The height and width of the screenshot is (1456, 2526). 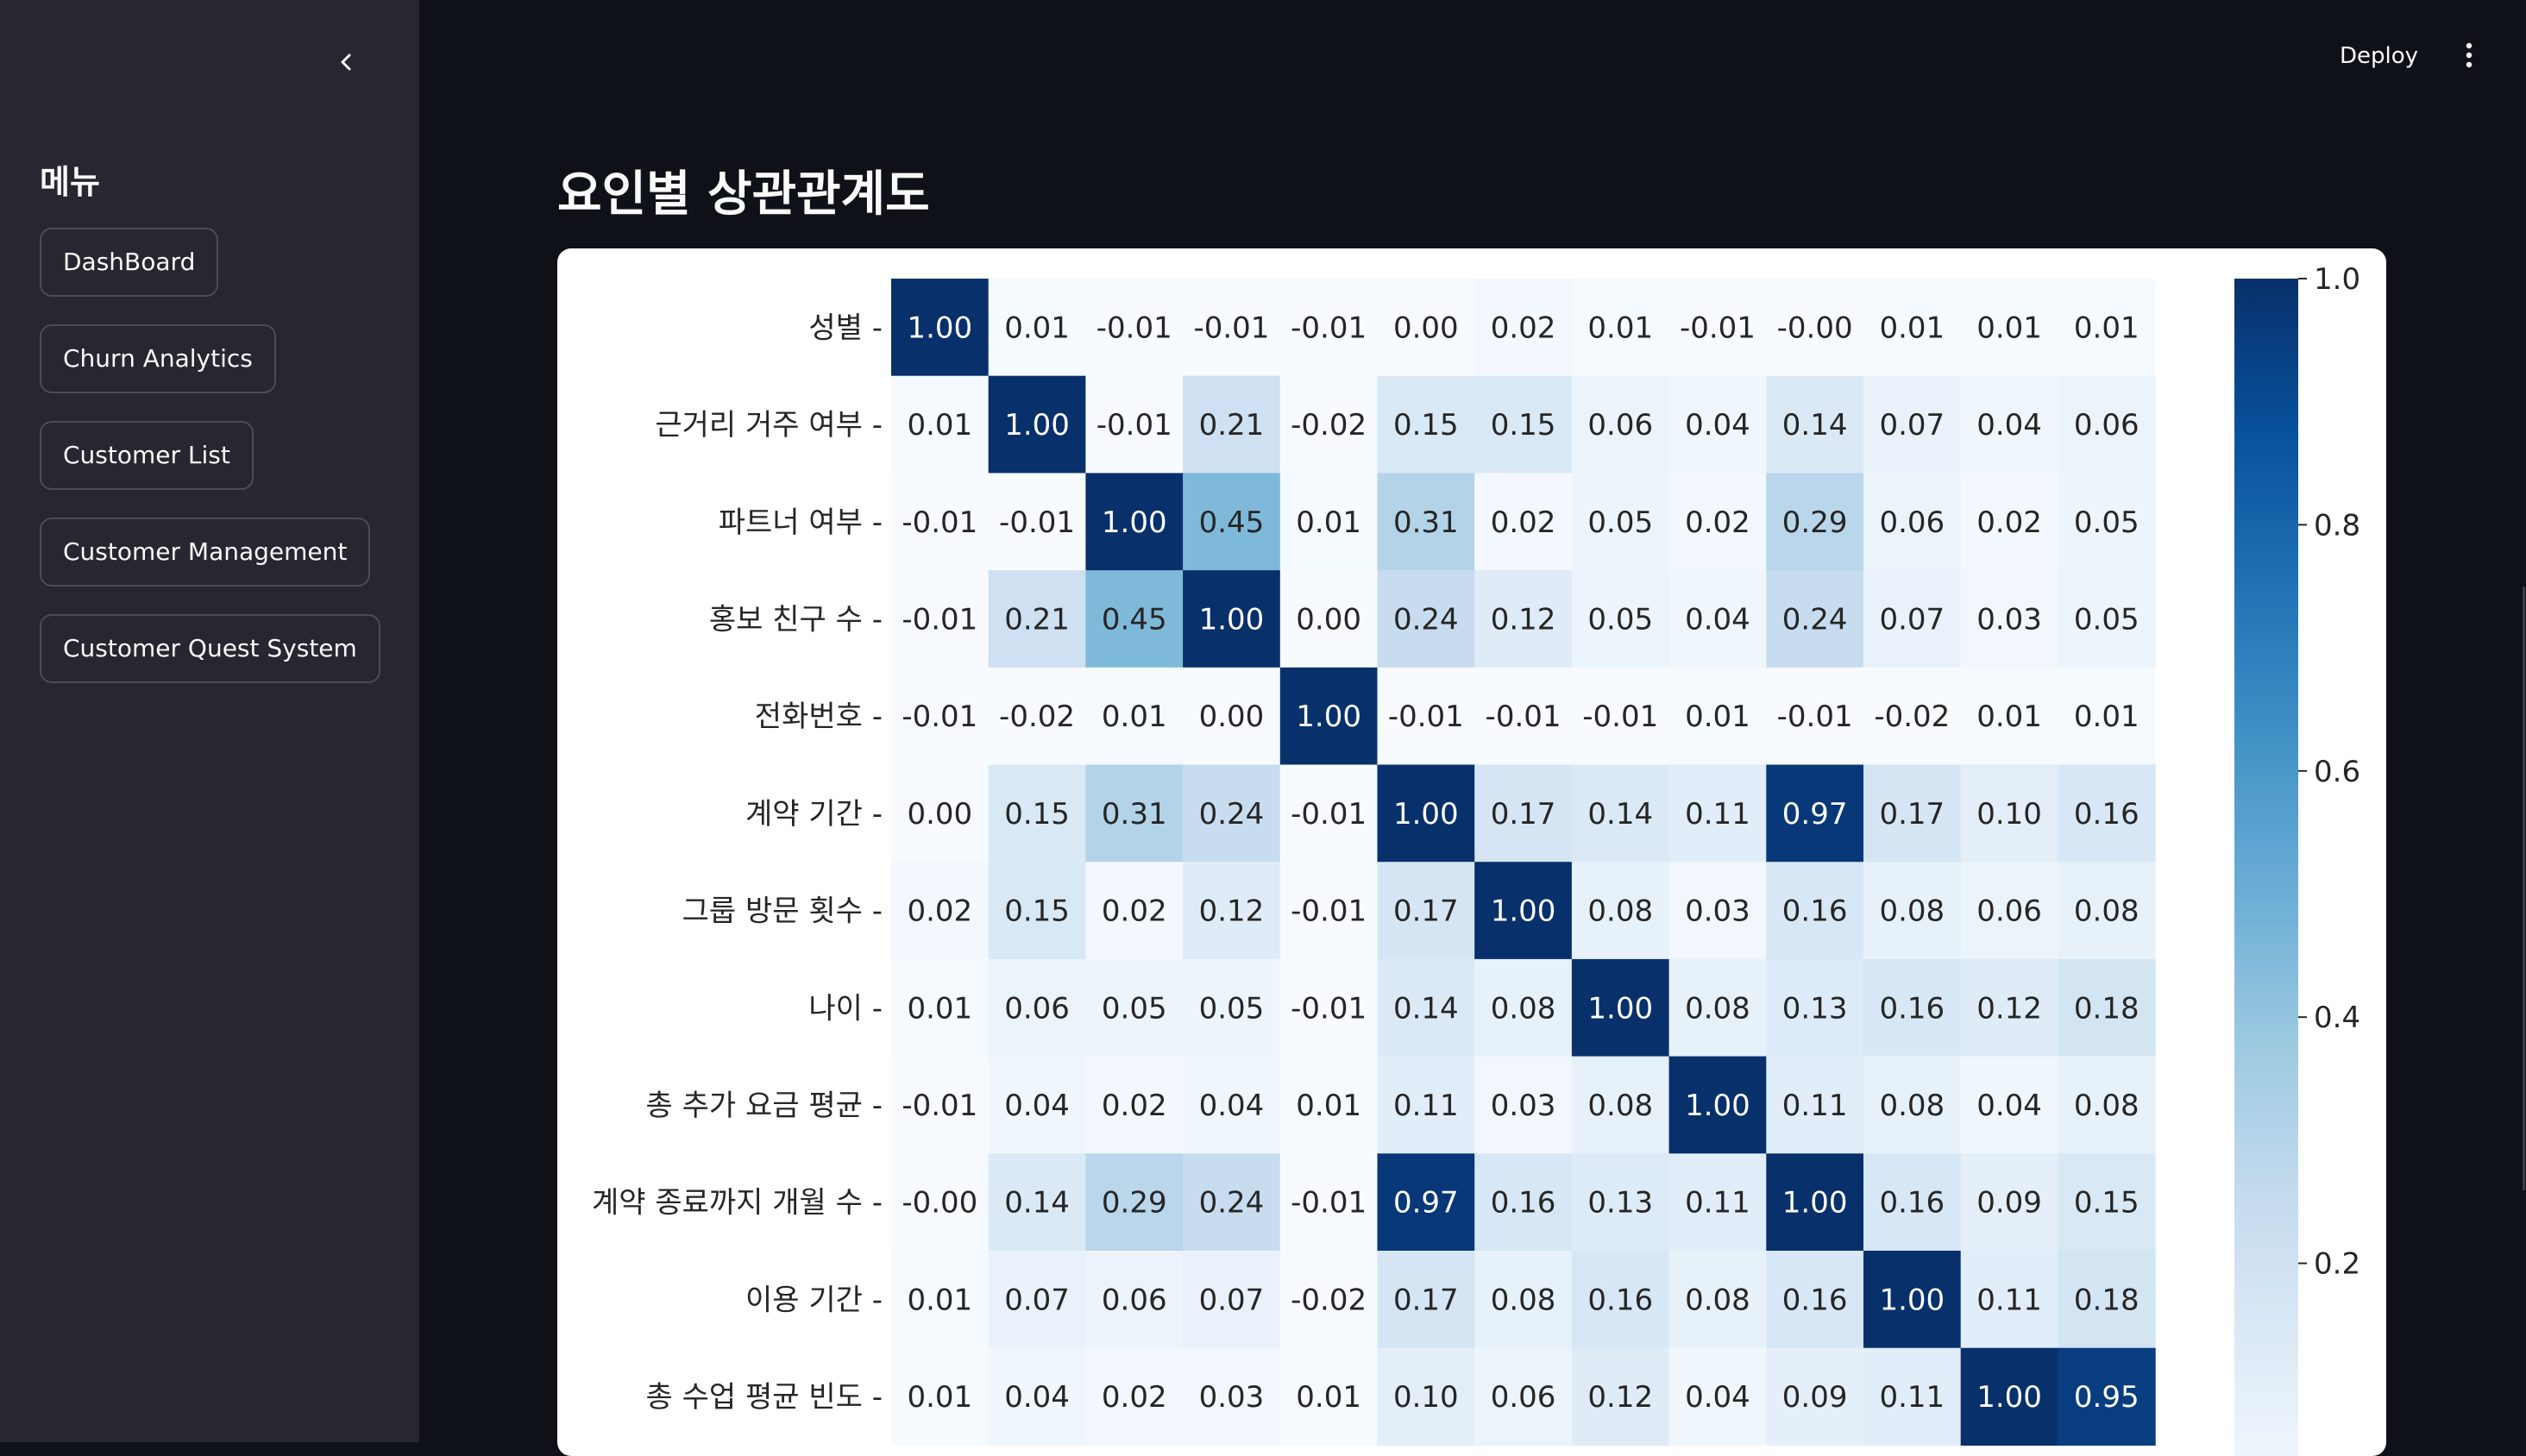 What do you see at coordinates (210, 649) in the screenshot?
I see `nav-customer-quest-system-button: Customer Quest System` at bounding box center [210, 649].